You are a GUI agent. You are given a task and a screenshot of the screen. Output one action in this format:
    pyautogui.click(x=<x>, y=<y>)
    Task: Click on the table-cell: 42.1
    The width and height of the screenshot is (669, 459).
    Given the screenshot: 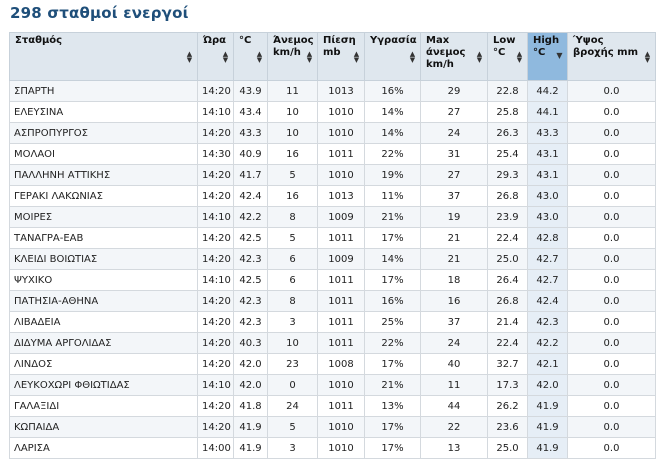 What is the action you would take?
    pyautogui.click(x=547, y=364)
    